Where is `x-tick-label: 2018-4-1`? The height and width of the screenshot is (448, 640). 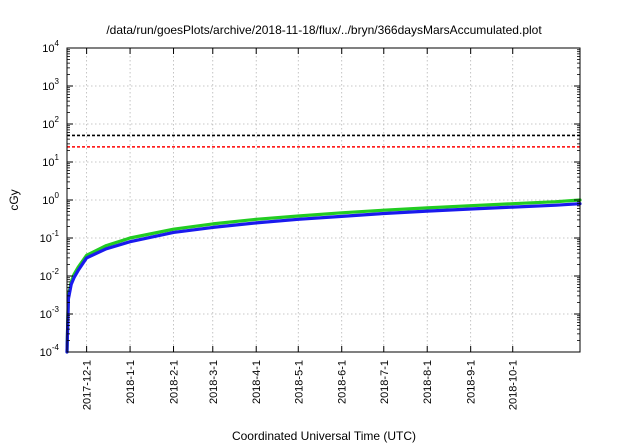 x-tick-label: 2018-4-1 is located at coordinates (257, 382).